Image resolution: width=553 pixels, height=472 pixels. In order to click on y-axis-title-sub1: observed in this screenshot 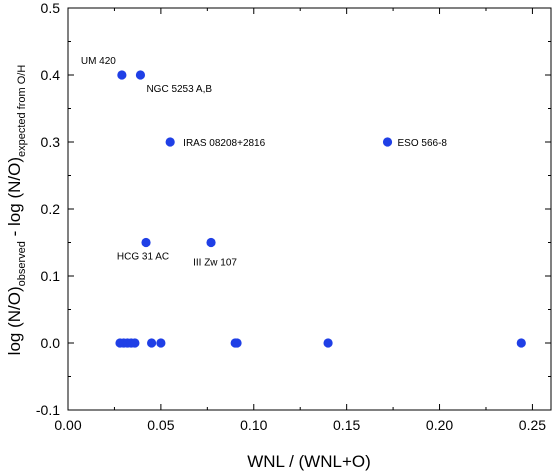, I will do `click(22, 263)`.